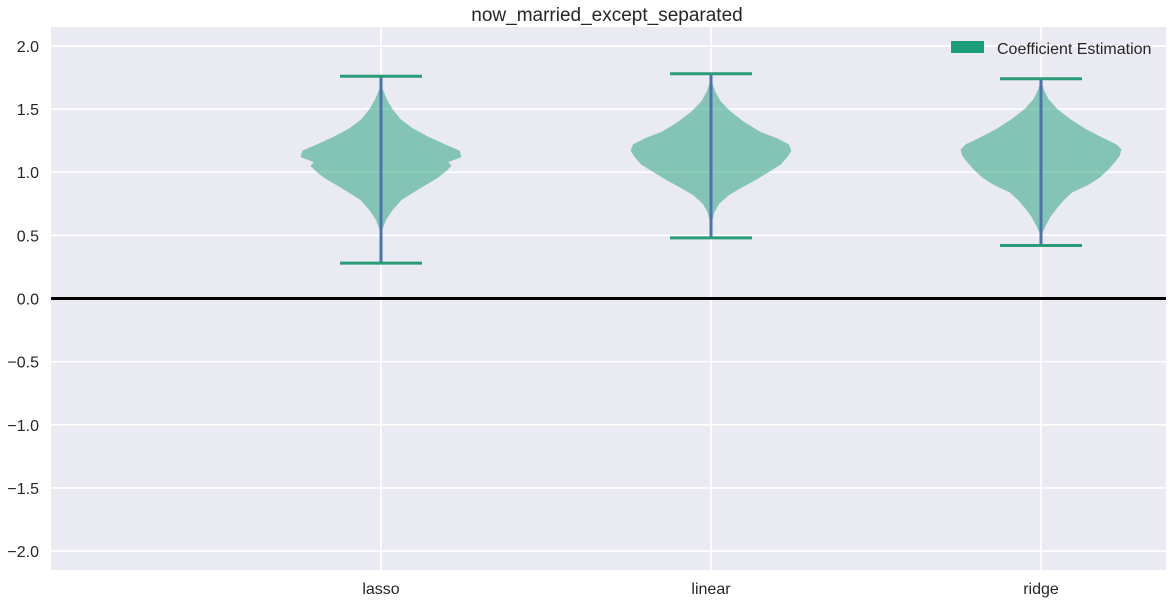 The width and height of the screenshot is (1173, 604). What do you see at coordinates (23, 552) in the screenshot?
I see `y-tick-label-0: −2.0` at bounding box center [23, 552].